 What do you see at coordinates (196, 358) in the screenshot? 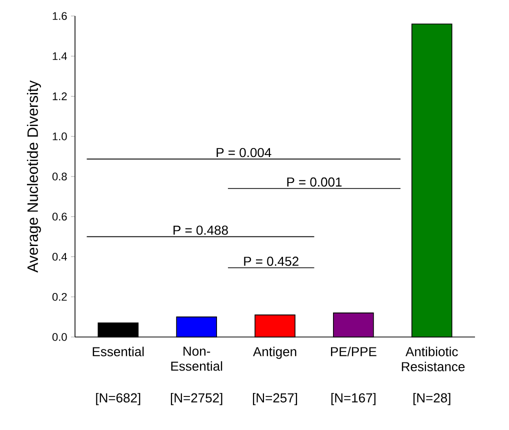
I see `x-tick-label: Non-Essential` at bounding box center [196, 358].